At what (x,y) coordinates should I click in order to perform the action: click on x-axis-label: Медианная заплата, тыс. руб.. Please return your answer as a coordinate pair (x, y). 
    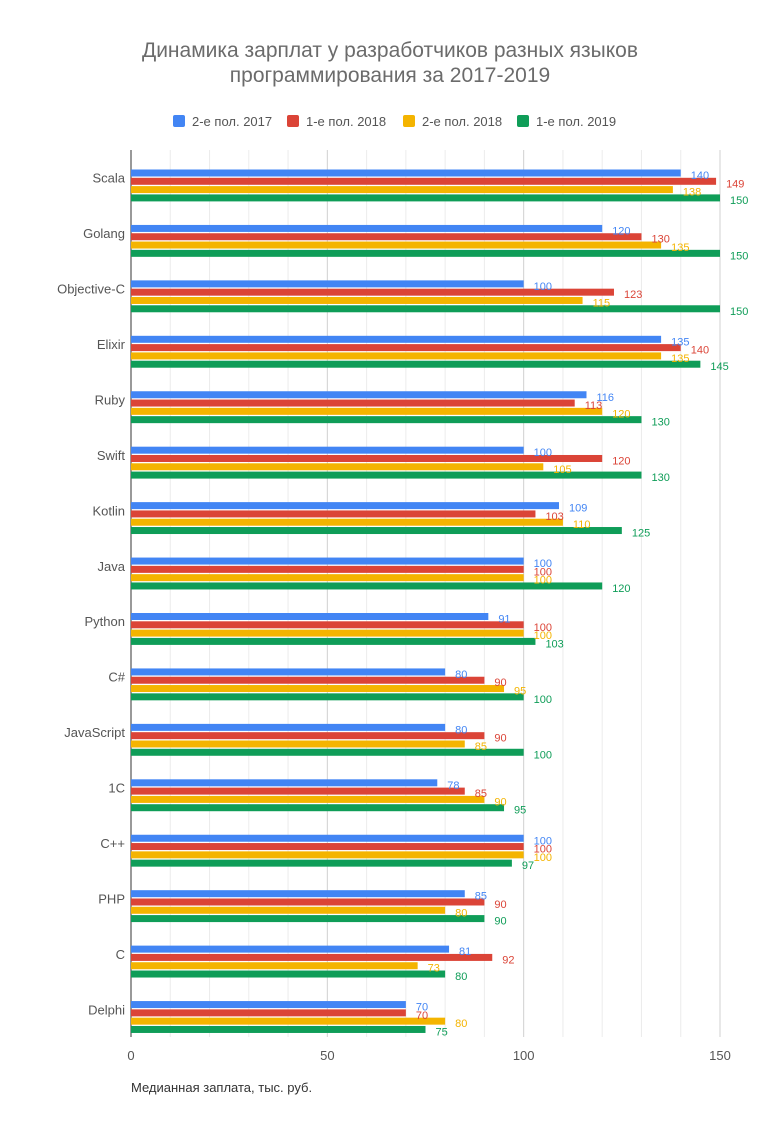
    Looking at the image, I should click on (221, 1087).